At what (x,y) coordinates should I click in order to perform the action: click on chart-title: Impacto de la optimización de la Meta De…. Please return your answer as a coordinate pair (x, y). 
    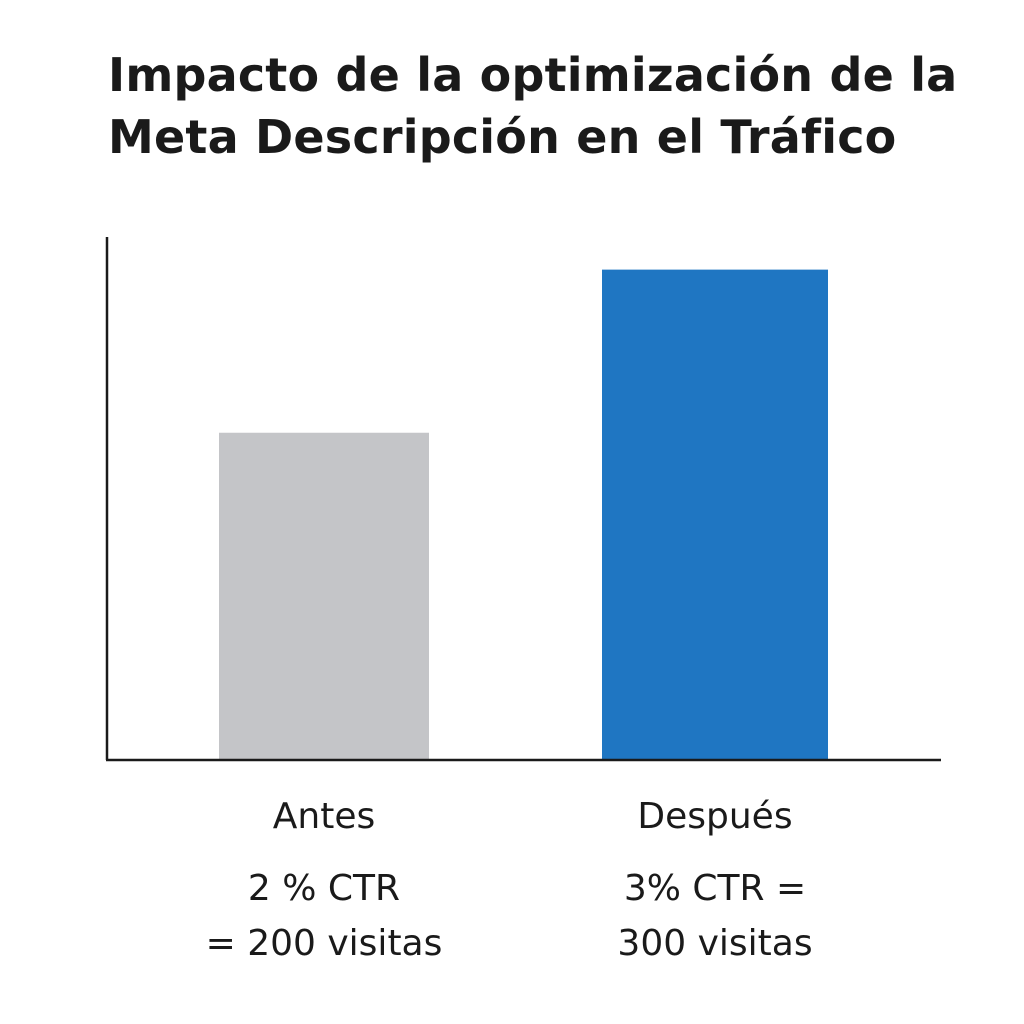
    Looking at the image, I should click on (548, 106).